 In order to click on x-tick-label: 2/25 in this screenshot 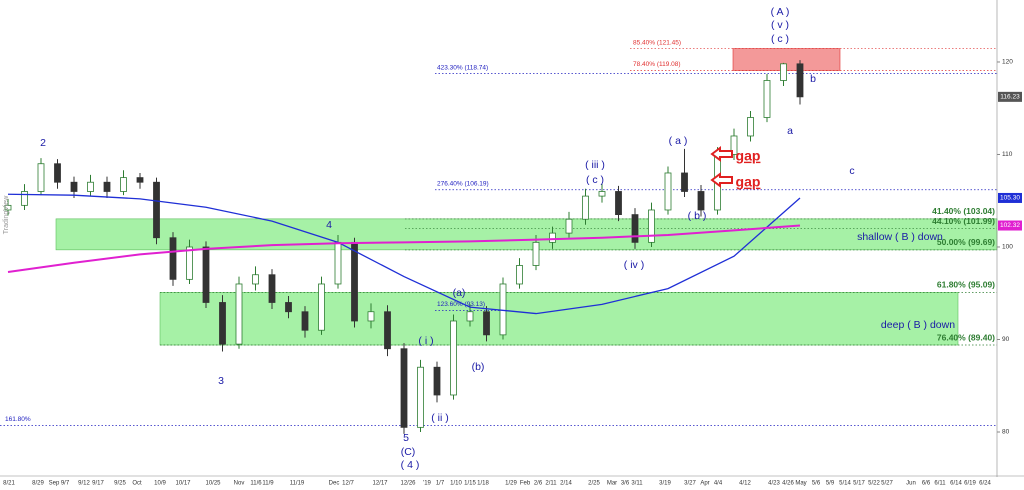, I will do `click(594, 484)`.